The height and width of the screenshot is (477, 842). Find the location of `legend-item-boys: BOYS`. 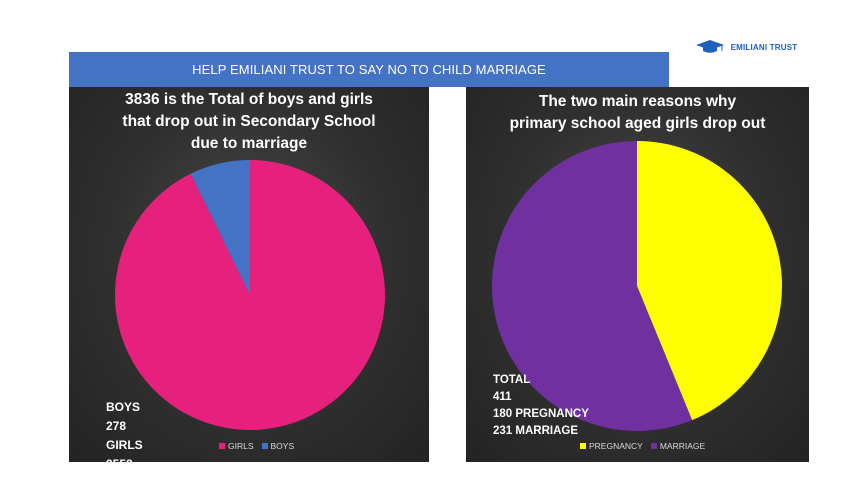

legend-item-boys: BOYS is located at coordinates (278, 446).